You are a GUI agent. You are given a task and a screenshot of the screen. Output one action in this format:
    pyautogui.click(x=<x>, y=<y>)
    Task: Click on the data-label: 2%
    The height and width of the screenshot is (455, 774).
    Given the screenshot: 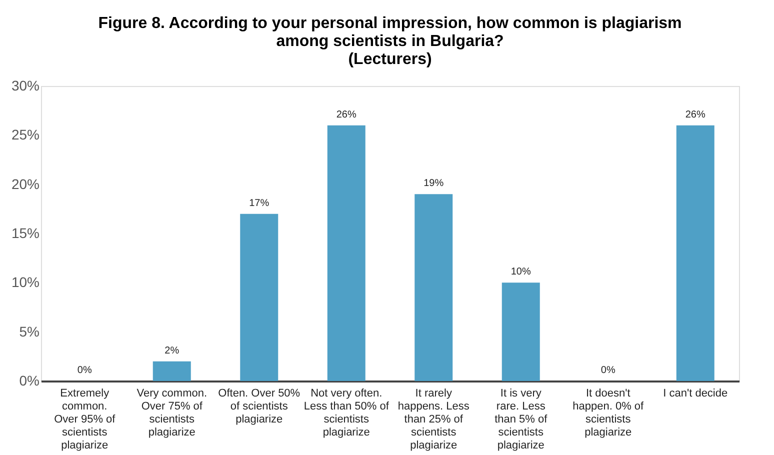 What is the action you would take?
    pyautogui.click(x=172, y=350)
    